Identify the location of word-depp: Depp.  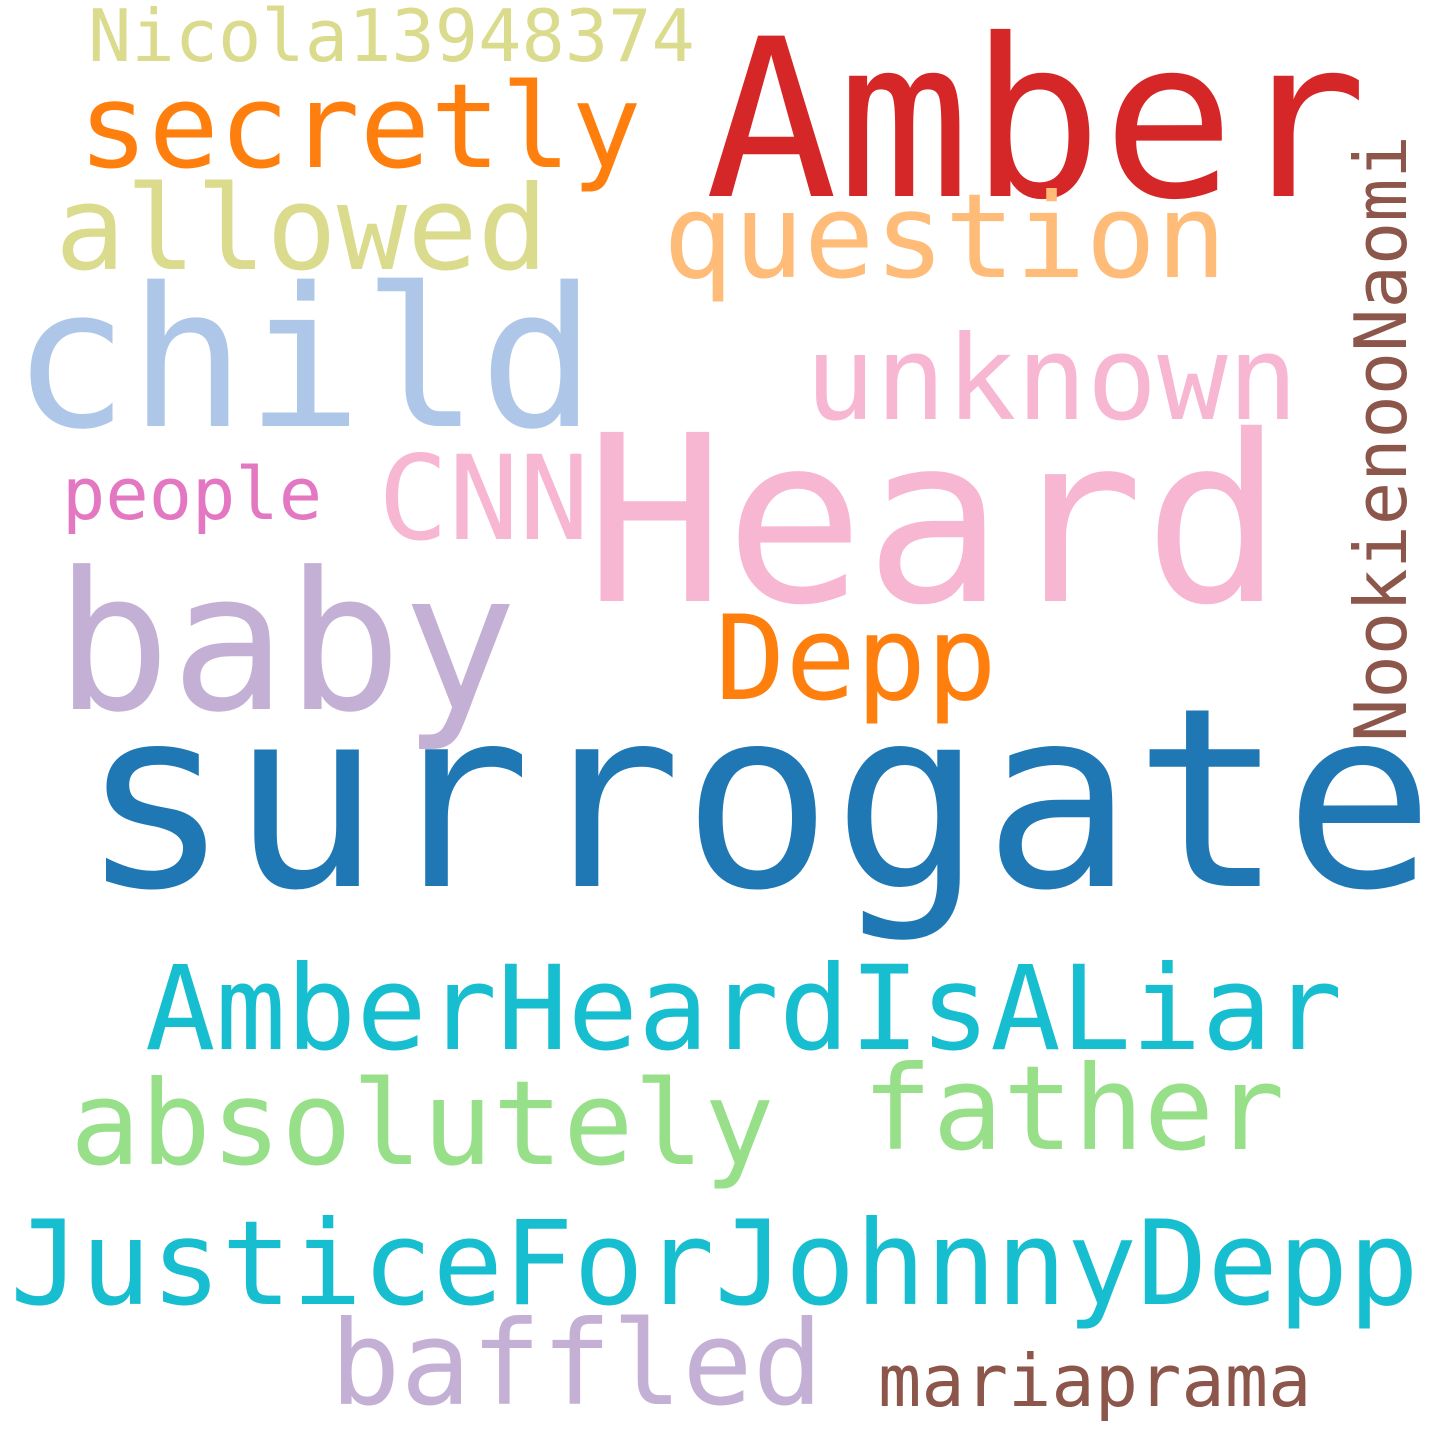
(856, 658).